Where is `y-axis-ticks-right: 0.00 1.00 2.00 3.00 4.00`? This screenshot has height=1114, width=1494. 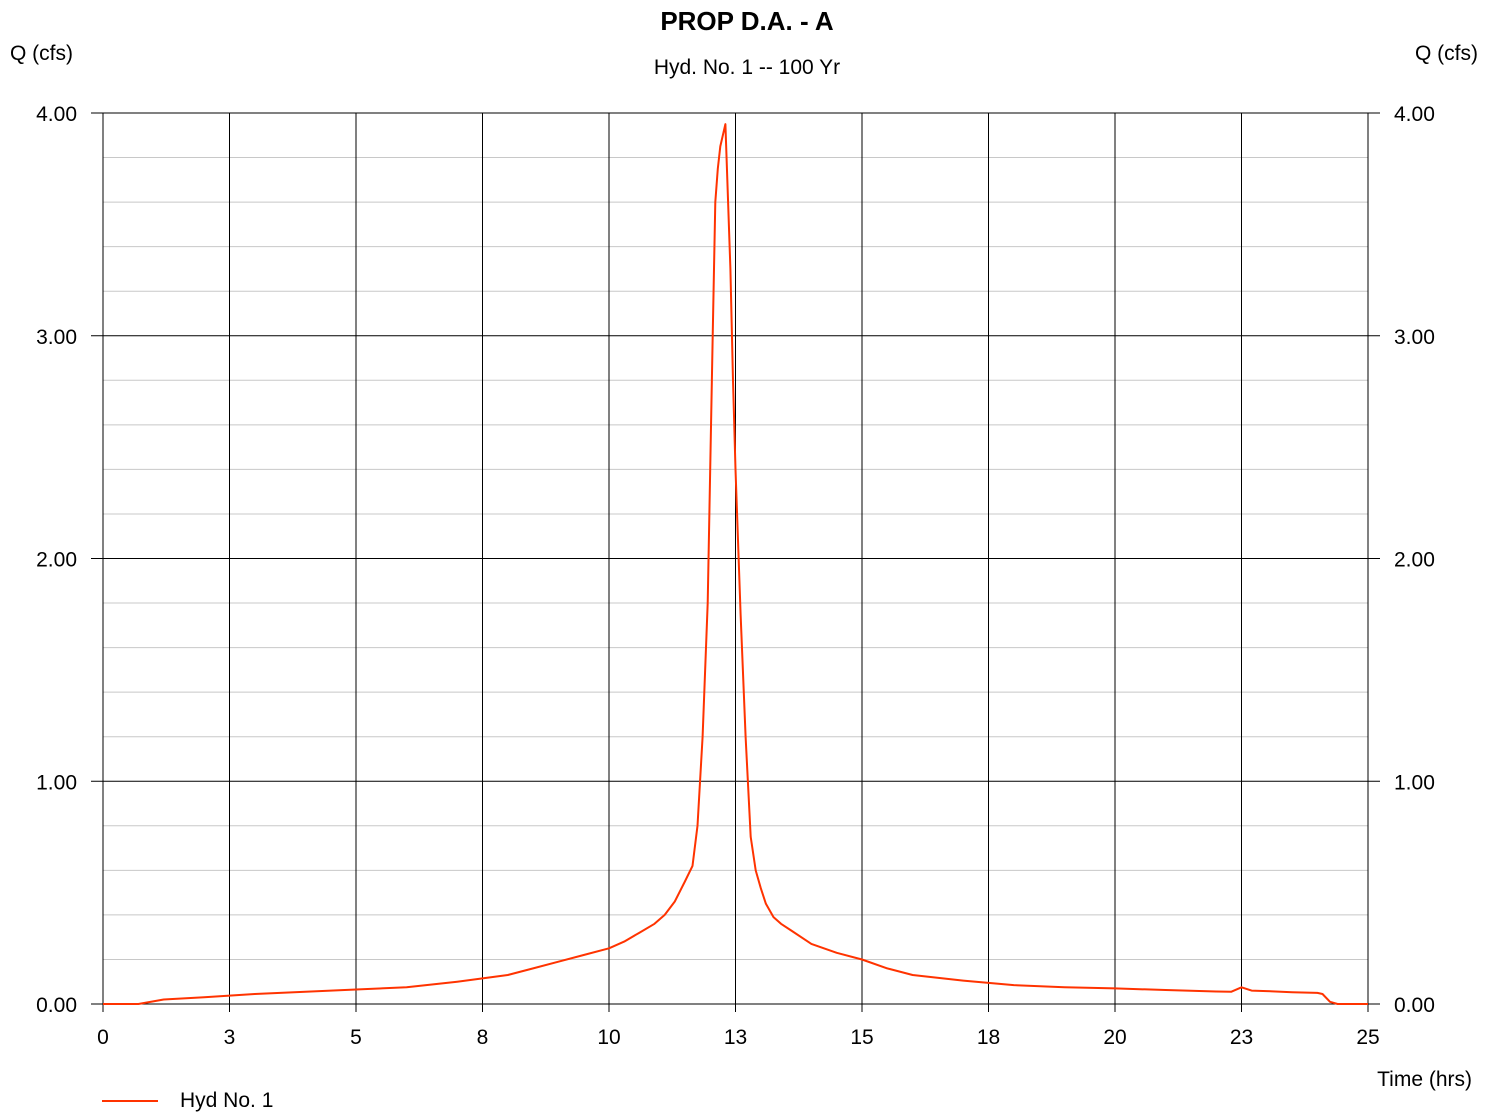 y-axis-ticks-right: 0.00 1.00 2.00 3.00 4.00 is located at coordinates (1401, 560).